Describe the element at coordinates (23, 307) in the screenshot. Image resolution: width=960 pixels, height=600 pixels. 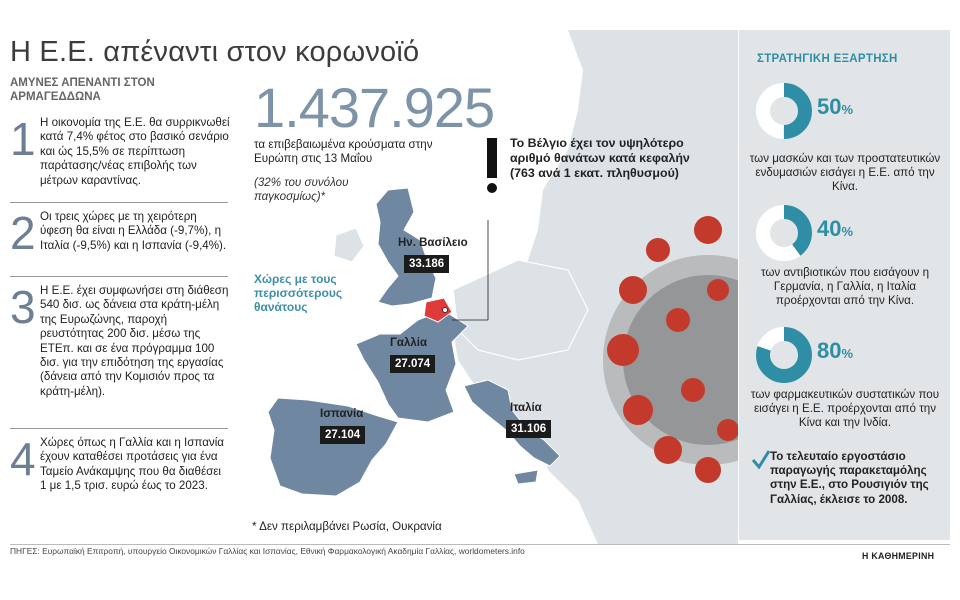
I see `item-number: 3` at that location.